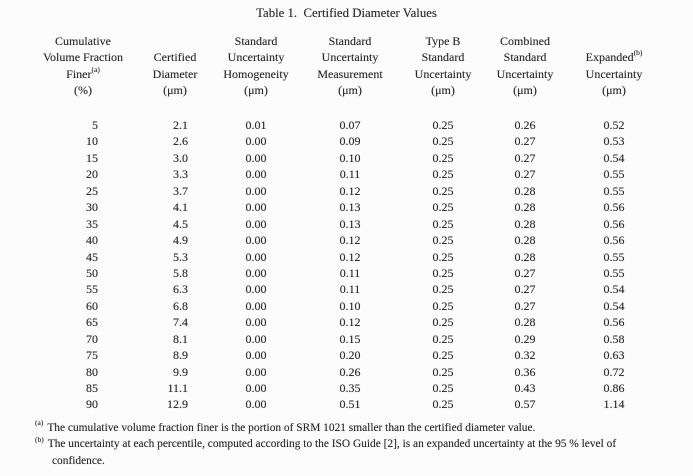  I want to click on table-row: 55 6.3 0.00 0.11 0.25 0.27 0.54, so click(346, 289).